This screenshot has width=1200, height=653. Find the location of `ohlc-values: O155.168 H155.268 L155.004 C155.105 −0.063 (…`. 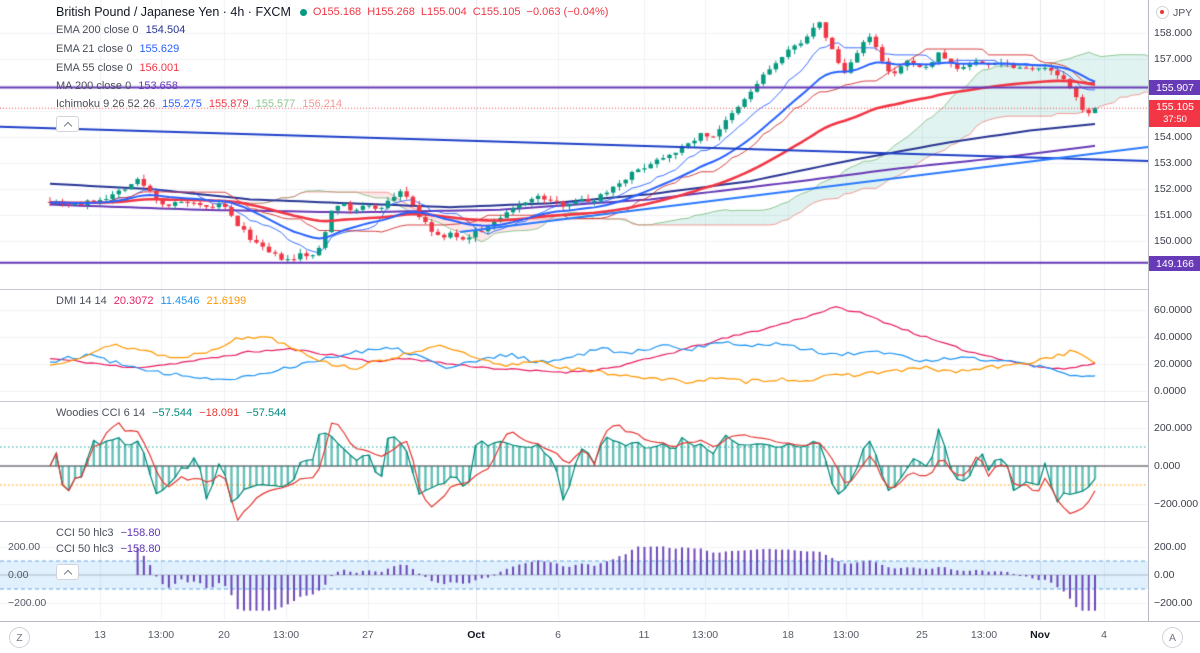

ohlc-values: O155.168 H155.268 L155.004 C155.105 −0.063 (… is located at coordinates (461, 12).